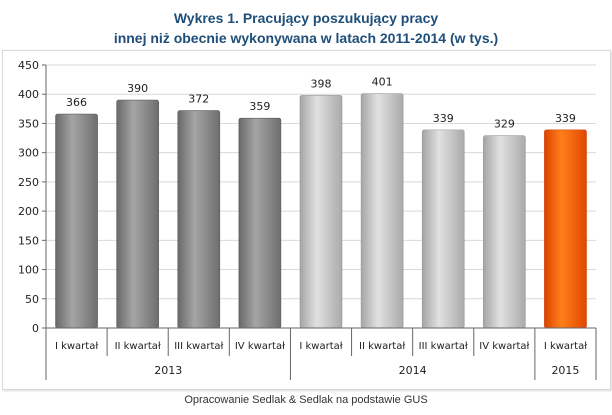 The height and width of the screenshot is (415, 612). Describe the element at coordinates (565, 370) in the screenshot. I see `group-label: 2015` at that location.